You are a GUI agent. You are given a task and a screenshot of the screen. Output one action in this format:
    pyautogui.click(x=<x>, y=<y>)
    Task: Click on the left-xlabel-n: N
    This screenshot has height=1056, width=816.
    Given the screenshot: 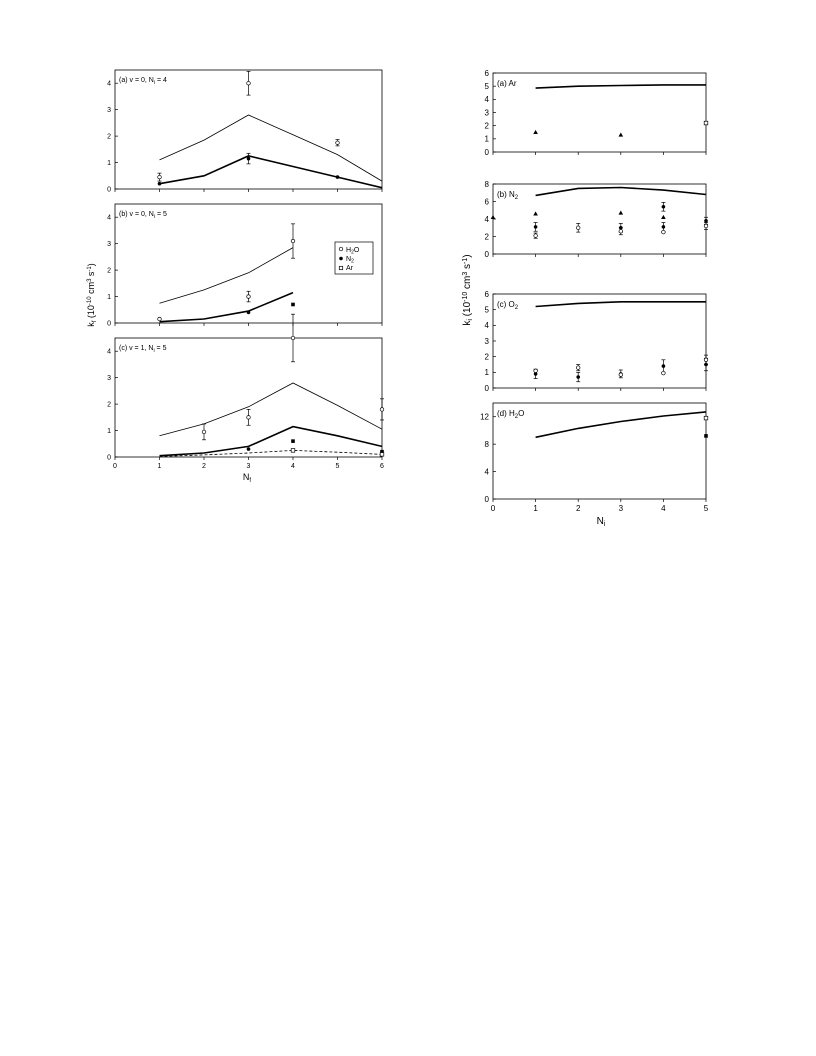 What is the action you would take?
    pyautogui.click(x=246, y=477)
    